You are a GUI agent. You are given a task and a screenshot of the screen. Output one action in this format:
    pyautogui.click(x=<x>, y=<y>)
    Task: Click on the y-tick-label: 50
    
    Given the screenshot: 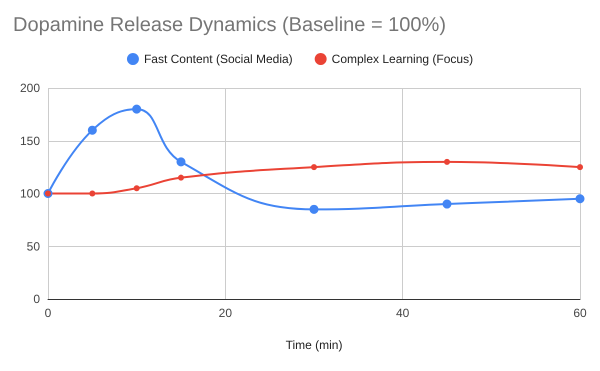 What is the action you would take?
    pyautogui.click(x=33, y=246)
    